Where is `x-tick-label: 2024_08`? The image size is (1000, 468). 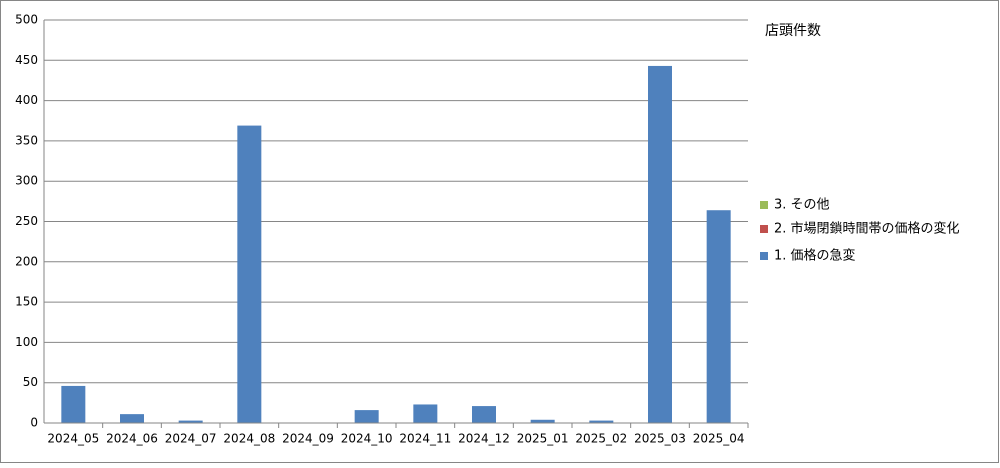
x-tick-label: 2024_08 is located at coordinates (249, 439).